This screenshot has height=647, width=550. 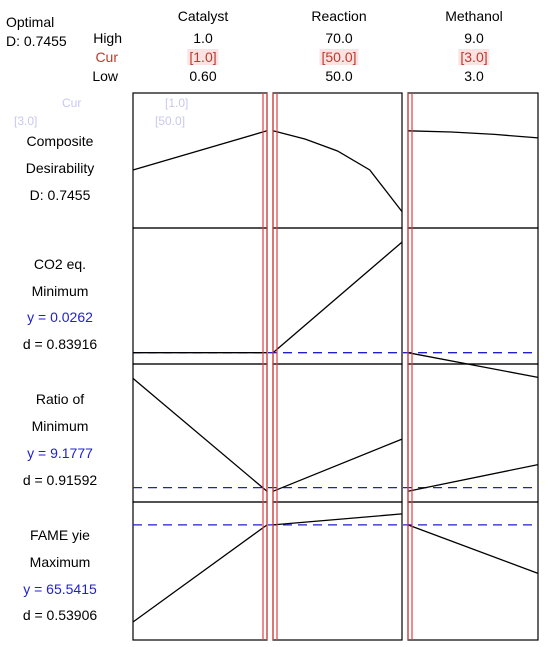 I want to click on factor-name-catalyst: Catalyst, so click(x=203, y=16).